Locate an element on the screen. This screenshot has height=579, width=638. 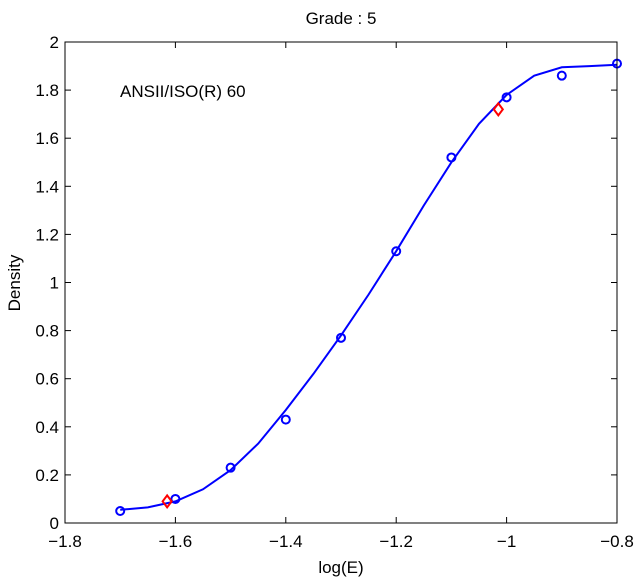
y-tick-label: 1.6 is located at coordinates (47, 138).